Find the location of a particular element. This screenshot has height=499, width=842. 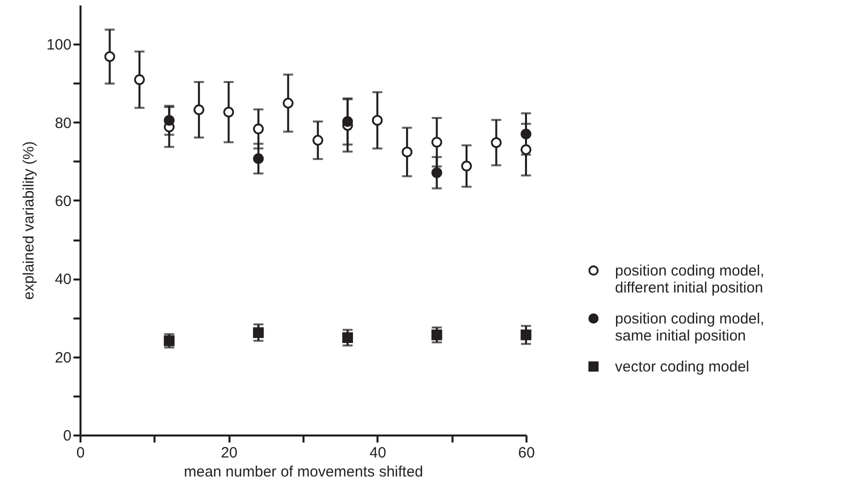

y-axis-title: explained variability (%) is located at coordinates (29, 220).